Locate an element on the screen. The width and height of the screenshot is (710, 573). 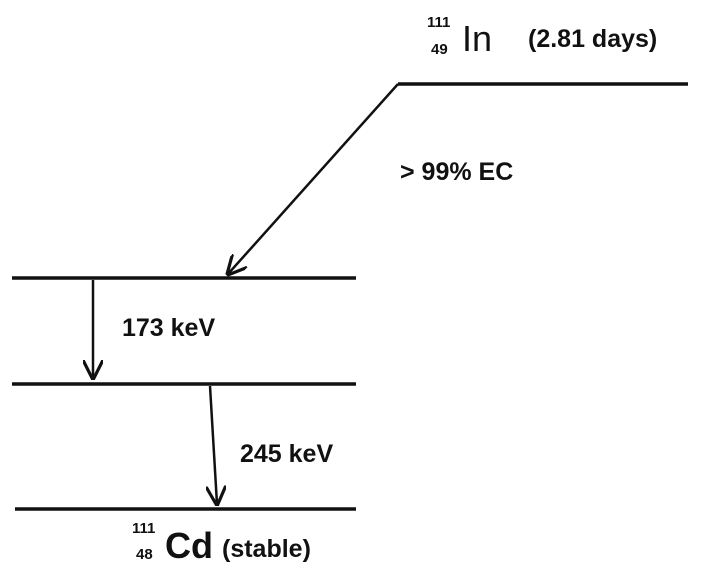
gamma-label: 173 keV is located at coordinates (168, 328).